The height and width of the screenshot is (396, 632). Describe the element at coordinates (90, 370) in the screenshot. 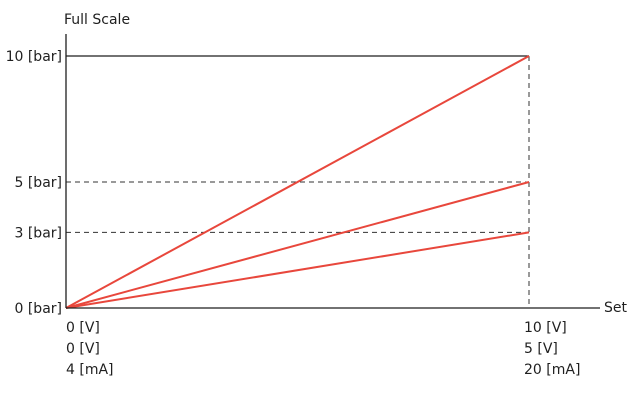

I see `x-tick-label-start: 4 [mA]` at that location.